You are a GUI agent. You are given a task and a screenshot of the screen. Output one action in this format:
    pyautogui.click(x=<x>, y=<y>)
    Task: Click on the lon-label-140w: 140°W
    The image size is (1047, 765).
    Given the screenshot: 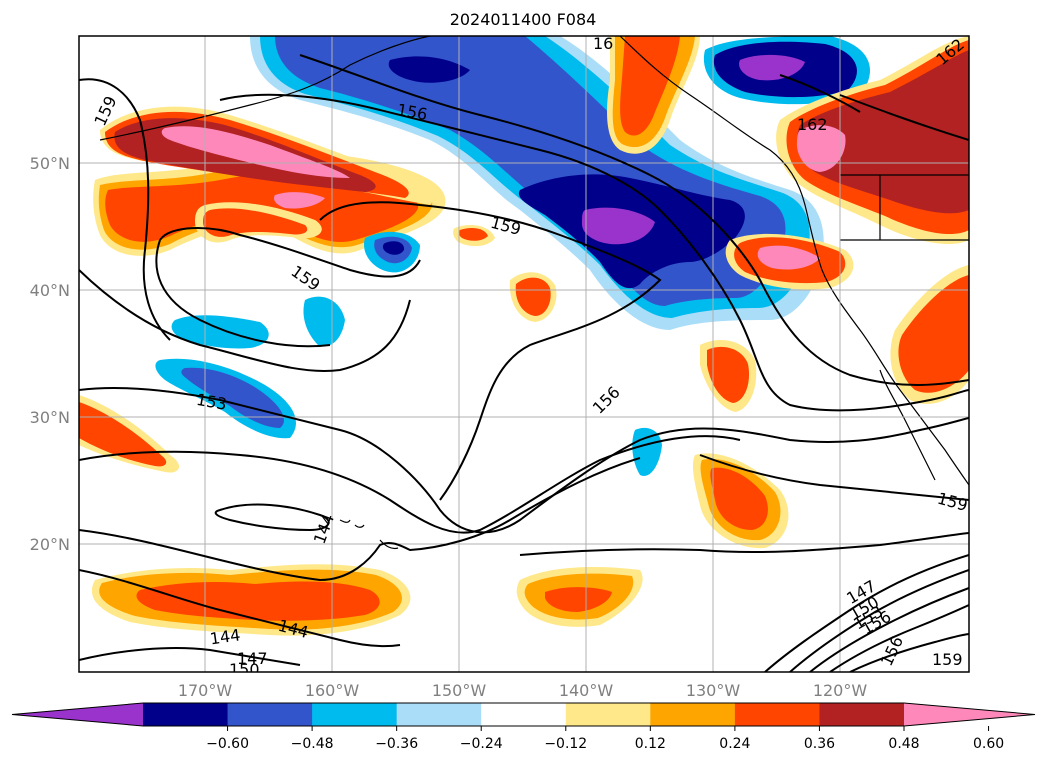 What is the action you would take?
    pyautogui.click(x=586, y=690)
    